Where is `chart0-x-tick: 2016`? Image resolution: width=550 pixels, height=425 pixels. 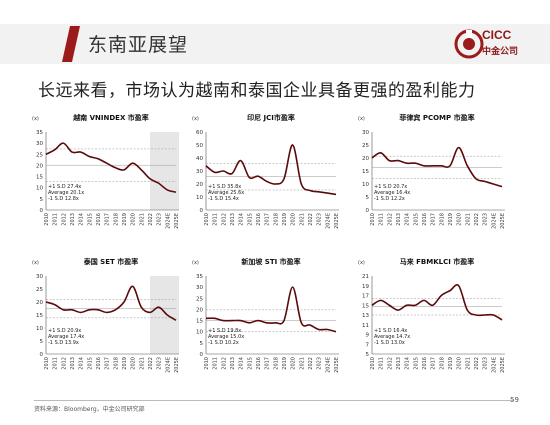 chart0-x-tick: 2016 is located at coordinates (99, 219).